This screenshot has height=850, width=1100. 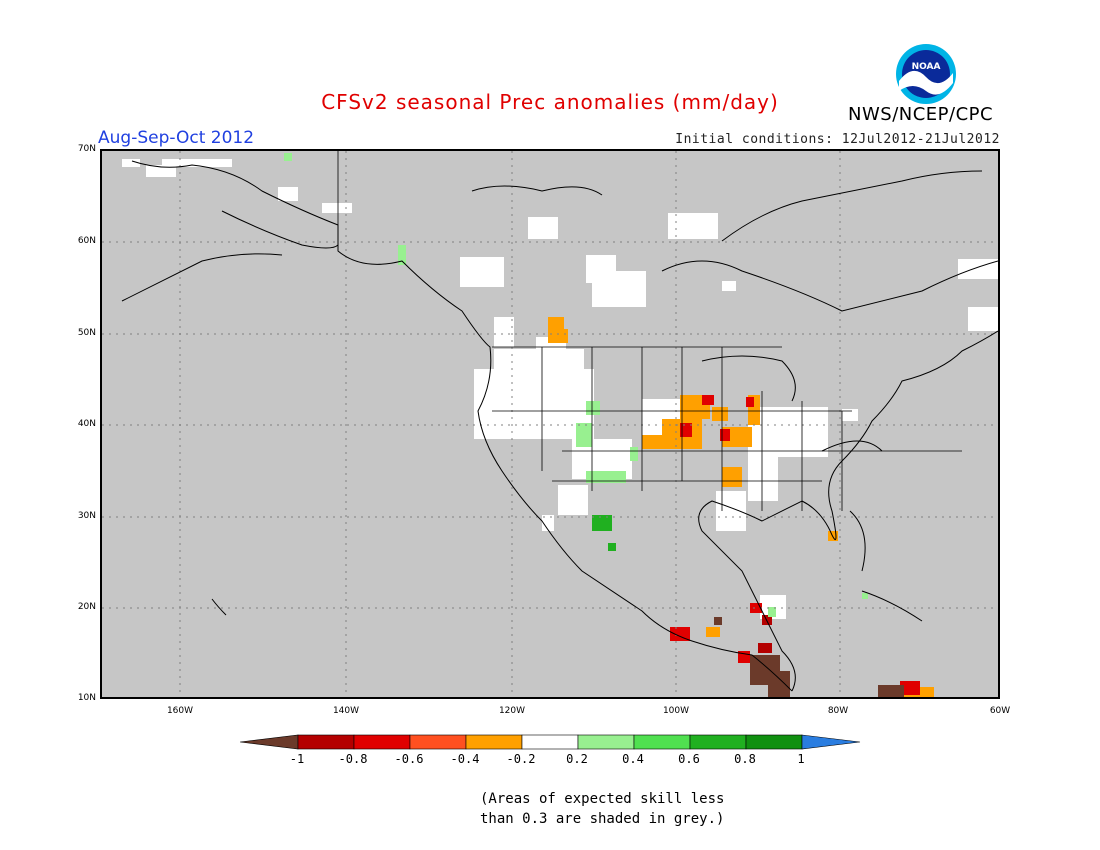 I want to click on skill-note-line2: than 0.3 are shaded in grey.), so click(x=602, y=819).